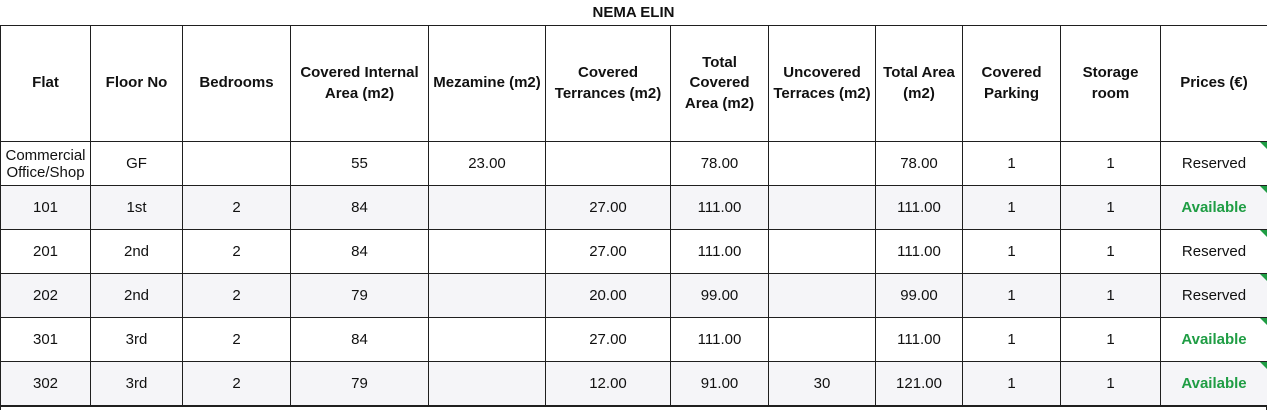 The image size is (1267, 410). I want to click on cell: 1st, so click(136, 207).